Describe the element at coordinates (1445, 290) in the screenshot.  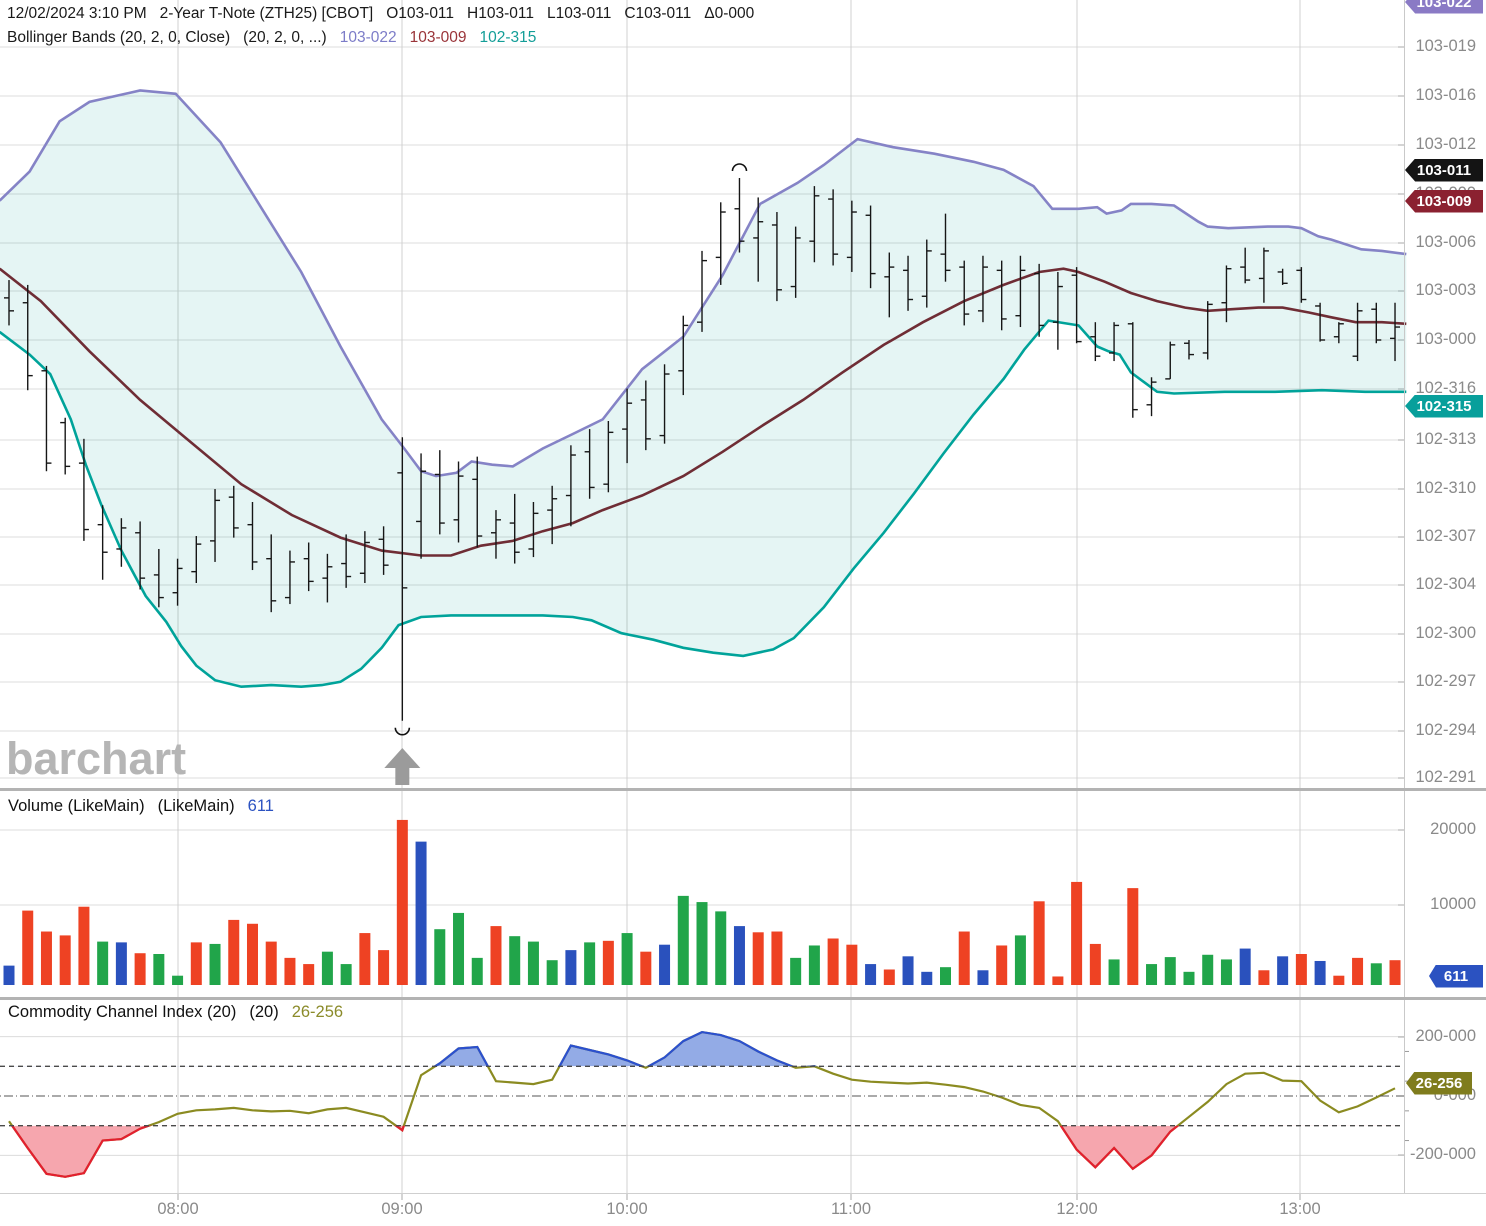
I see `price-axis-label: 103-003` at that location.